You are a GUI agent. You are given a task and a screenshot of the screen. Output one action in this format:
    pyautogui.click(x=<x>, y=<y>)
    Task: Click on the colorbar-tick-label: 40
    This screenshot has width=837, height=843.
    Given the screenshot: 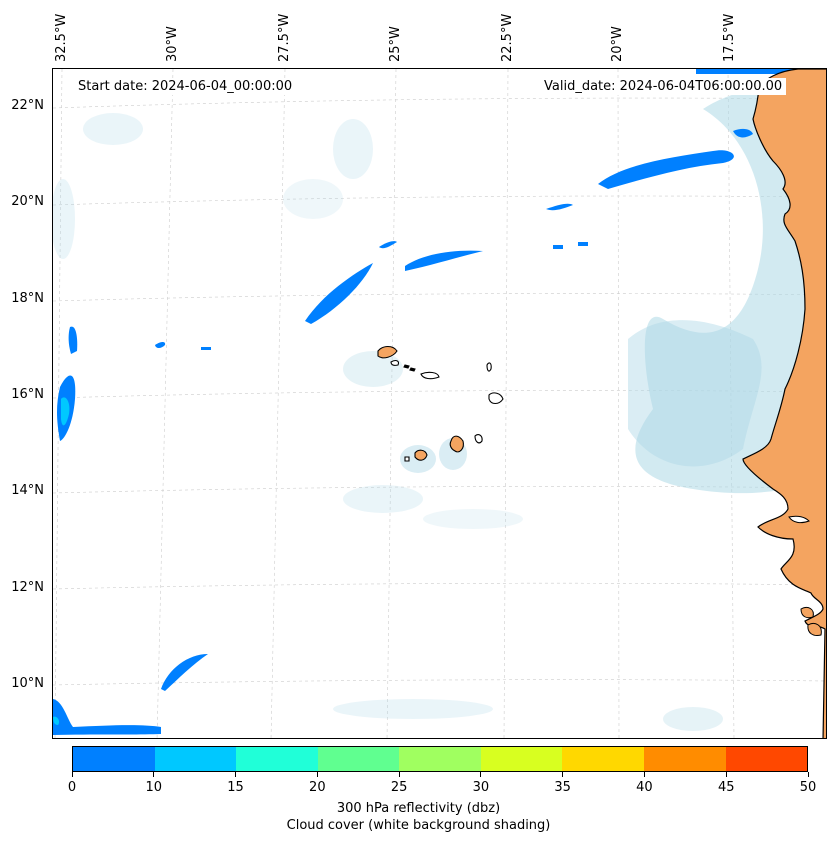 What is the action you would take?
    pyautogui.click(x=644, y=787)
    